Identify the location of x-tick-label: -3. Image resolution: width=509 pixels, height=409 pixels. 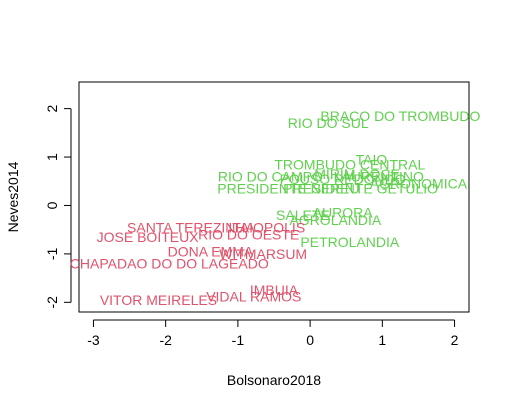
(93, 340).